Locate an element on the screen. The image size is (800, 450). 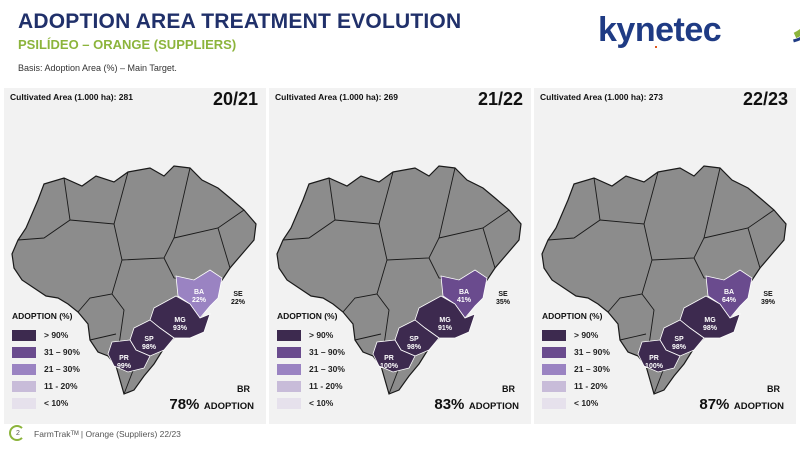
state-se-value: 22% is located at coordinates (238, 302).